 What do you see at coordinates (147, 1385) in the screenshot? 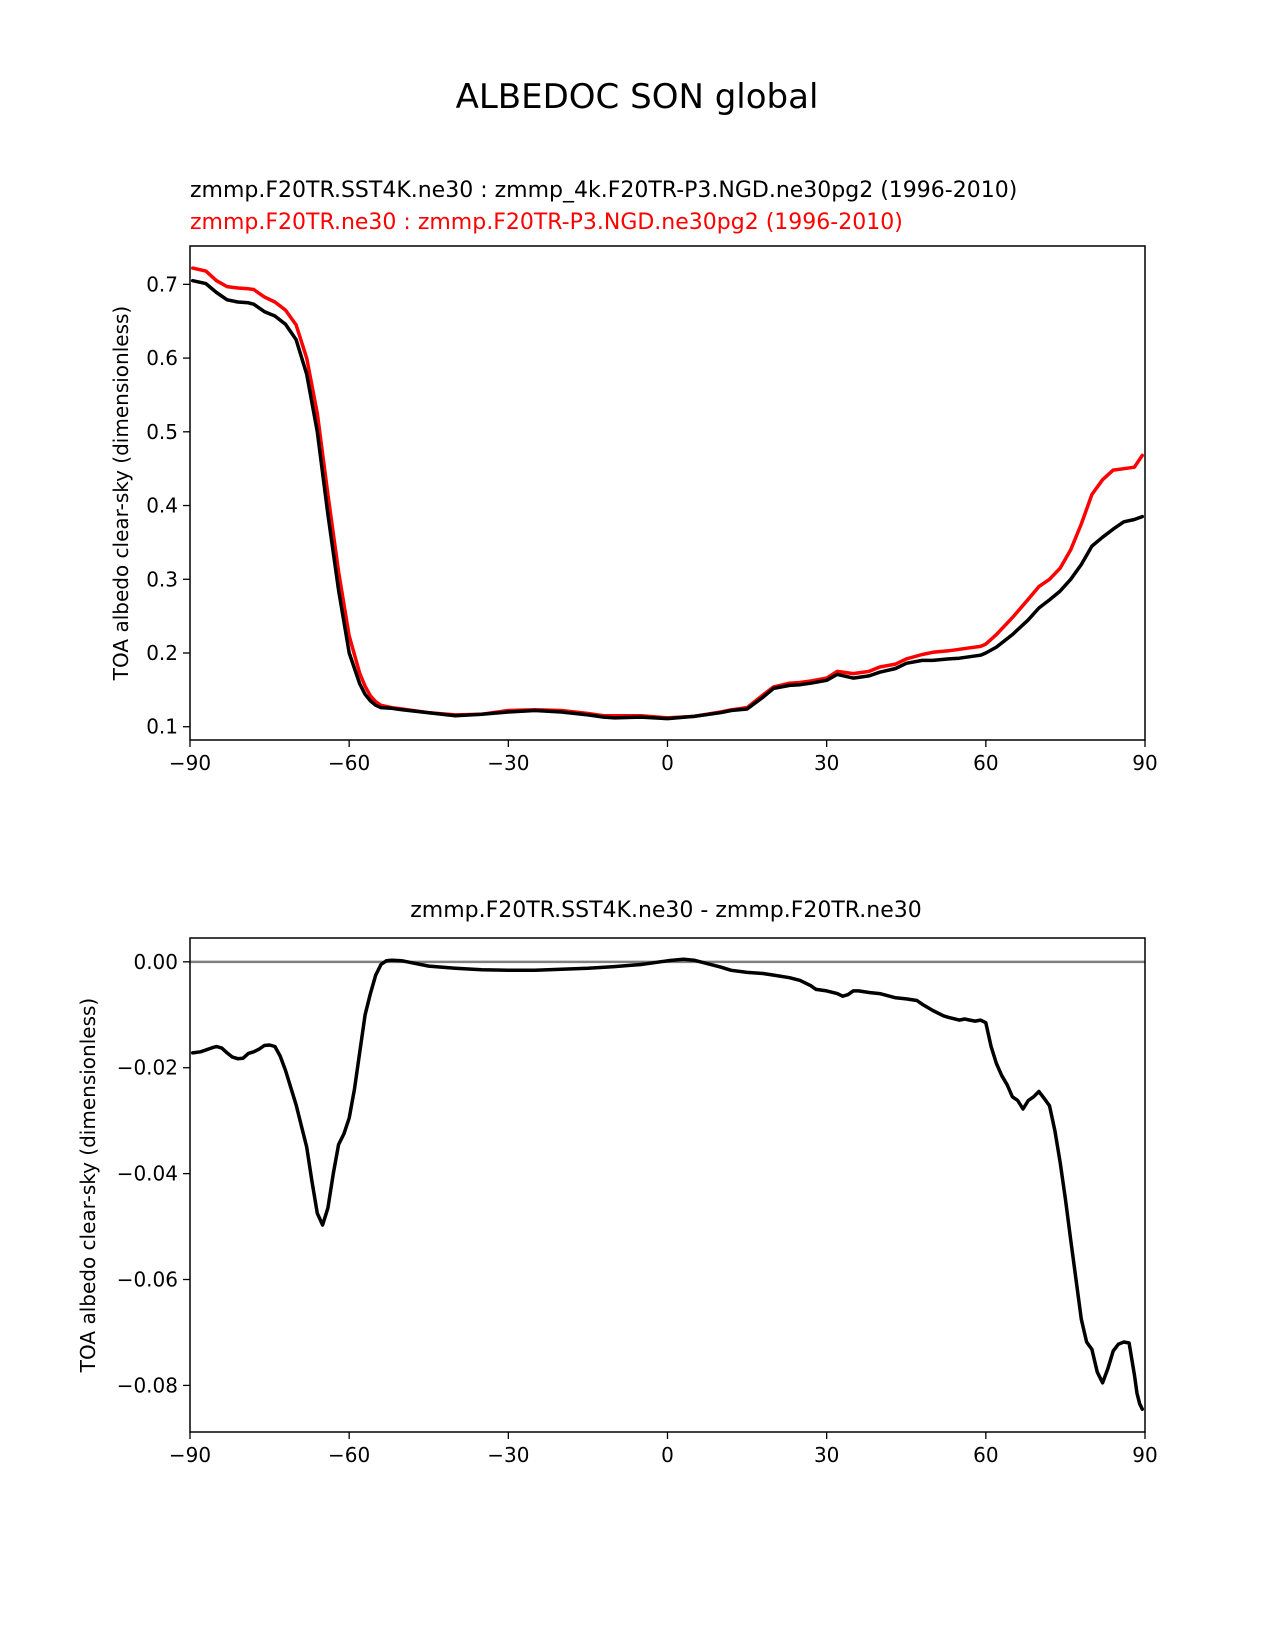
I see `bottom-chart-y-tick-label: −0.08` at bounding box center [147, 1385].